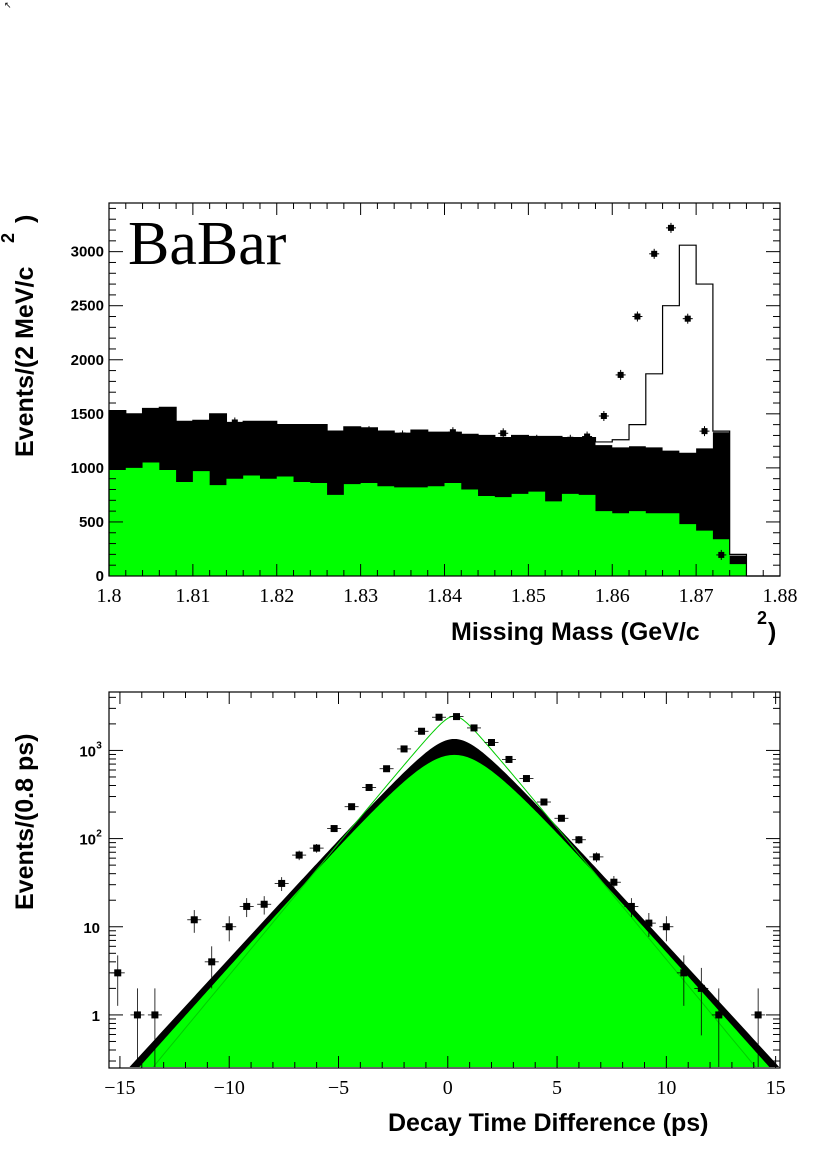 Image resolution: width=830 pixels, height=1153 pixels. What do you see at coordinates (448, 1088) in the screenshot?
I see `x-tick-label: 0` at bounding box center [448, 1088].